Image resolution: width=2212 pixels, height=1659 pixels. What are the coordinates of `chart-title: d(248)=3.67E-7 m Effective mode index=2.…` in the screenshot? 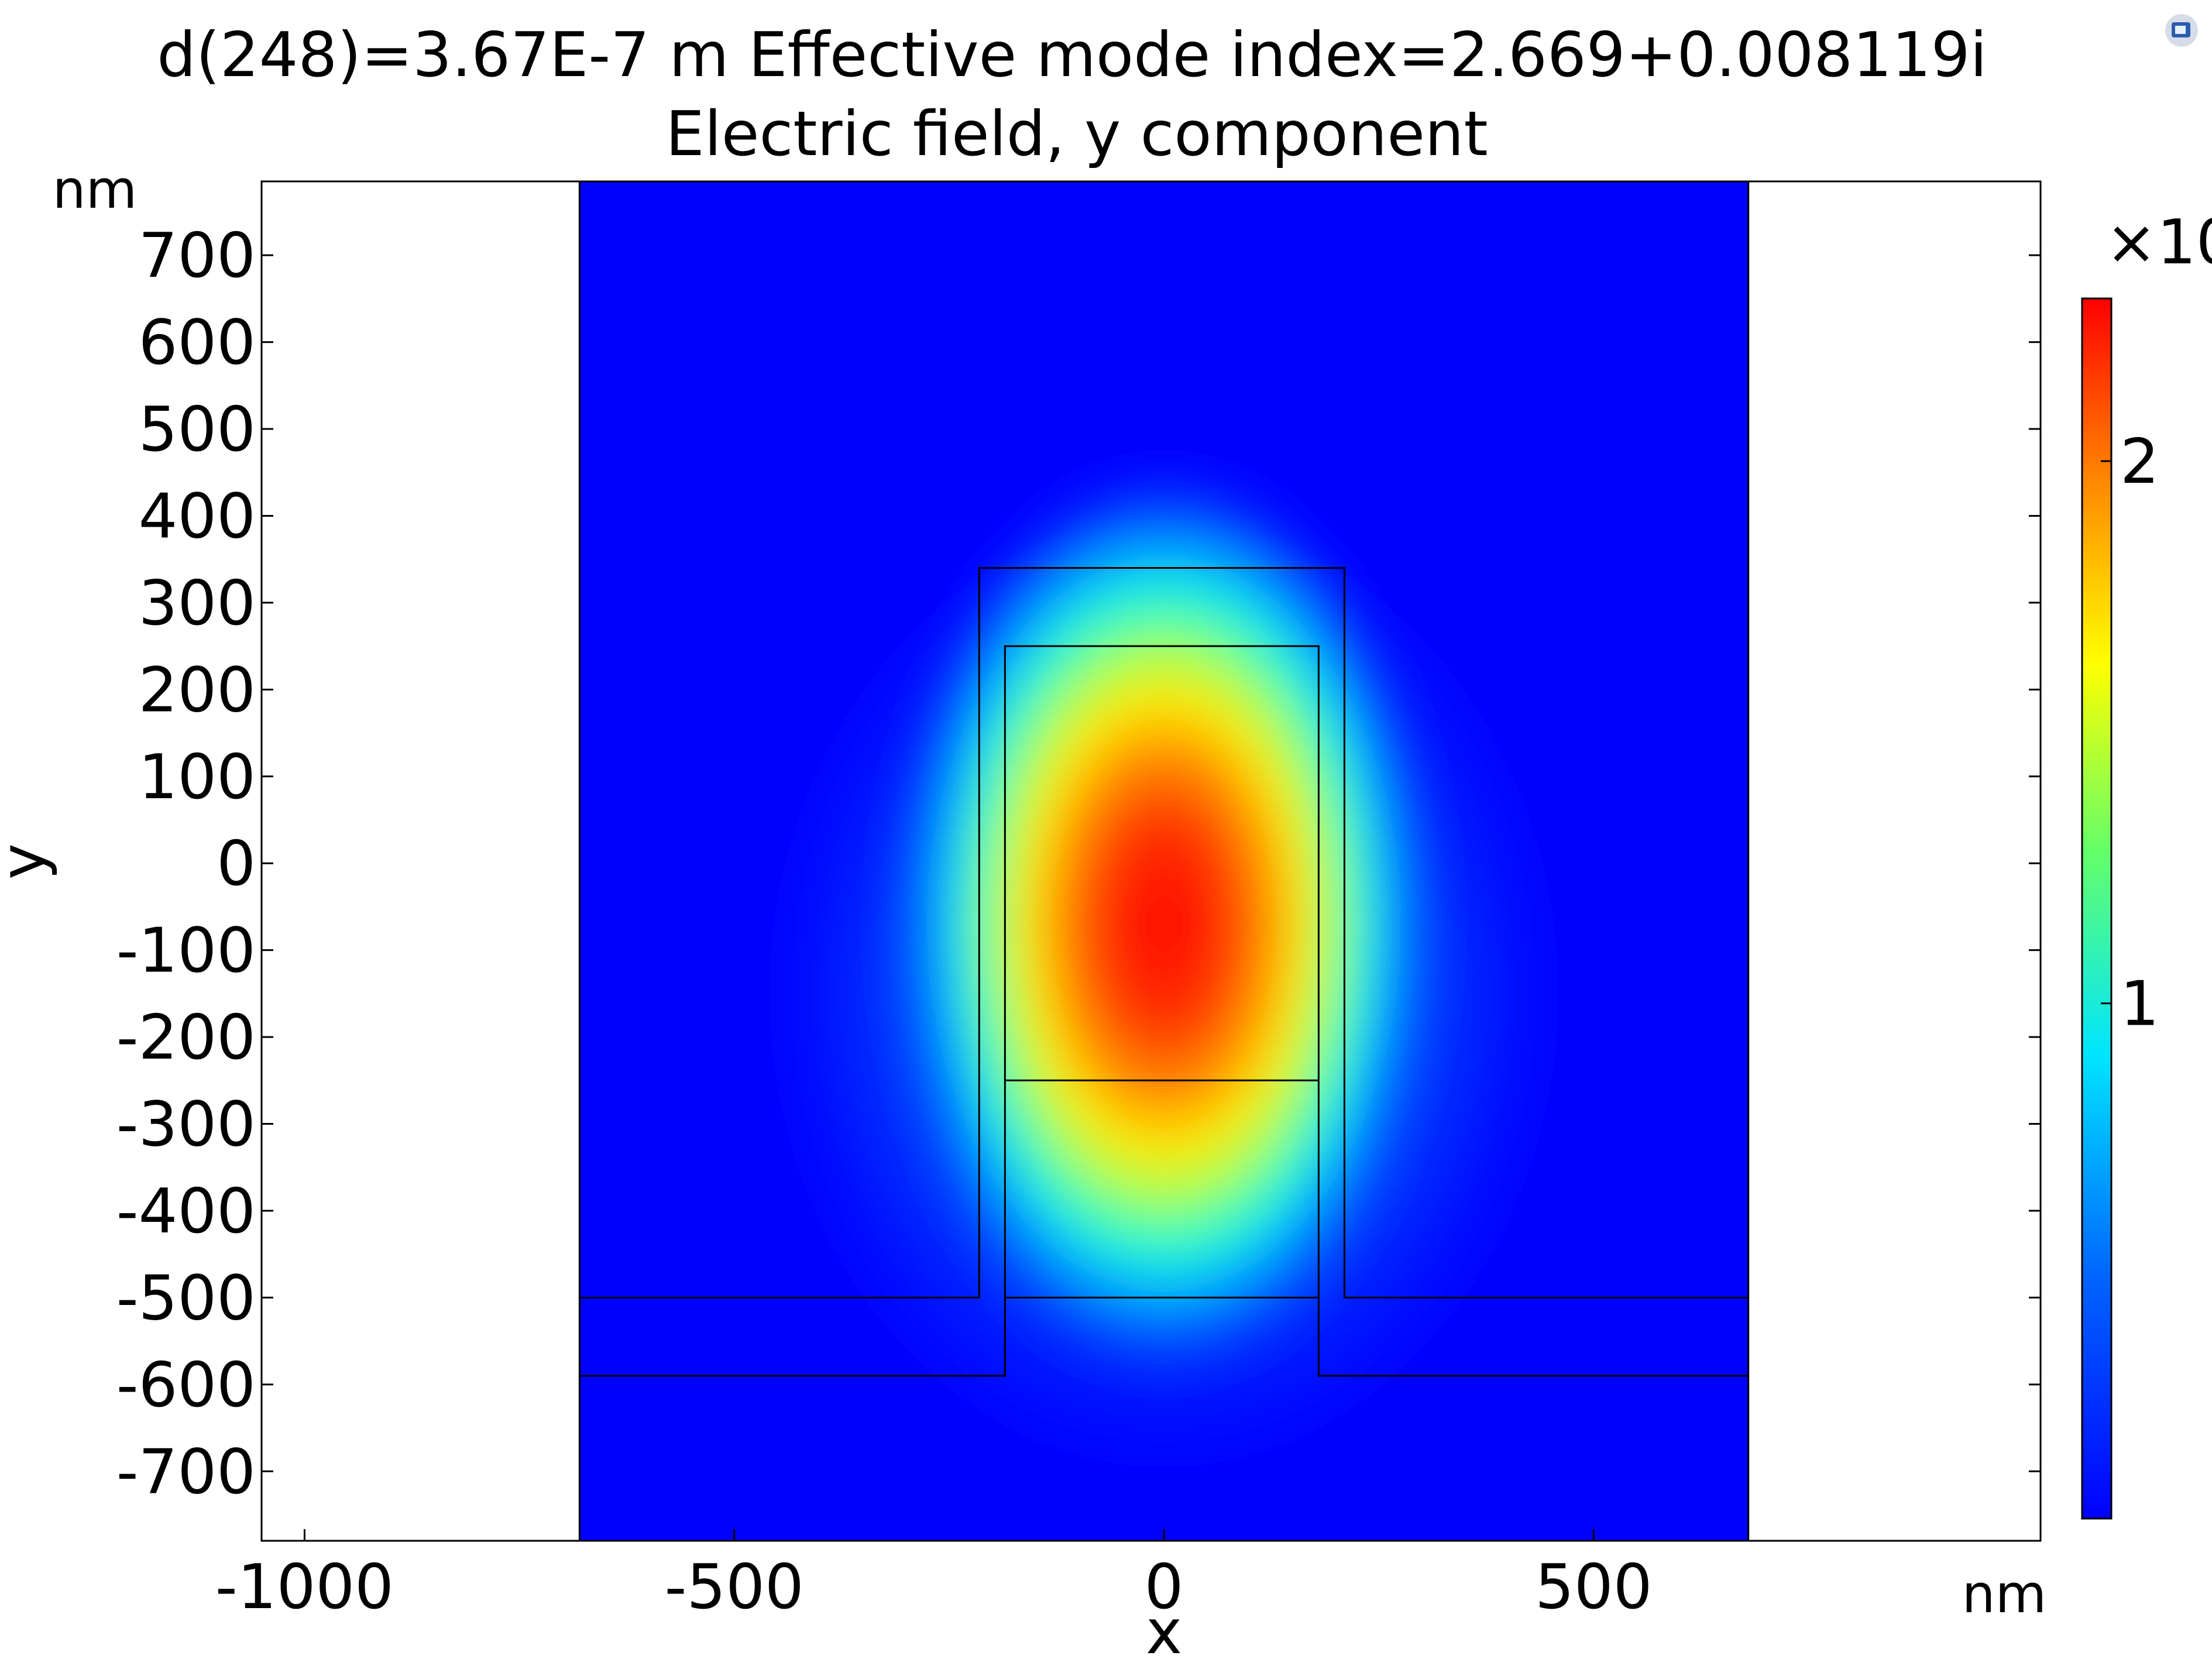 It's located at (1072, 55).